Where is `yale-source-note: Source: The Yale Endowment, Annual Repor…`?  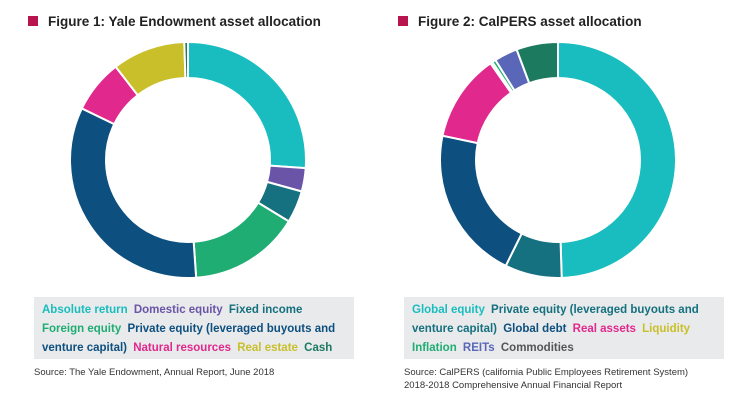
yale-source-note: Source: The Yale Endowment, Annual Repor… is located at coordinates (154, 372).